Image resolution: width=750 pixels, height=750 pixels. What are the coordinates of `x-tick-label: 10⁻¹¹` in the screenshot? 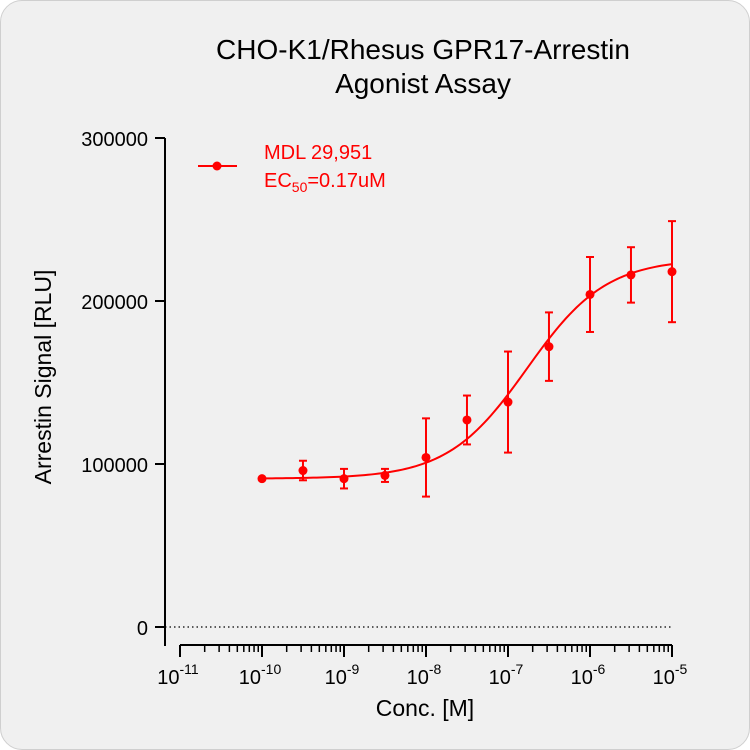 It's located at (178, 675).